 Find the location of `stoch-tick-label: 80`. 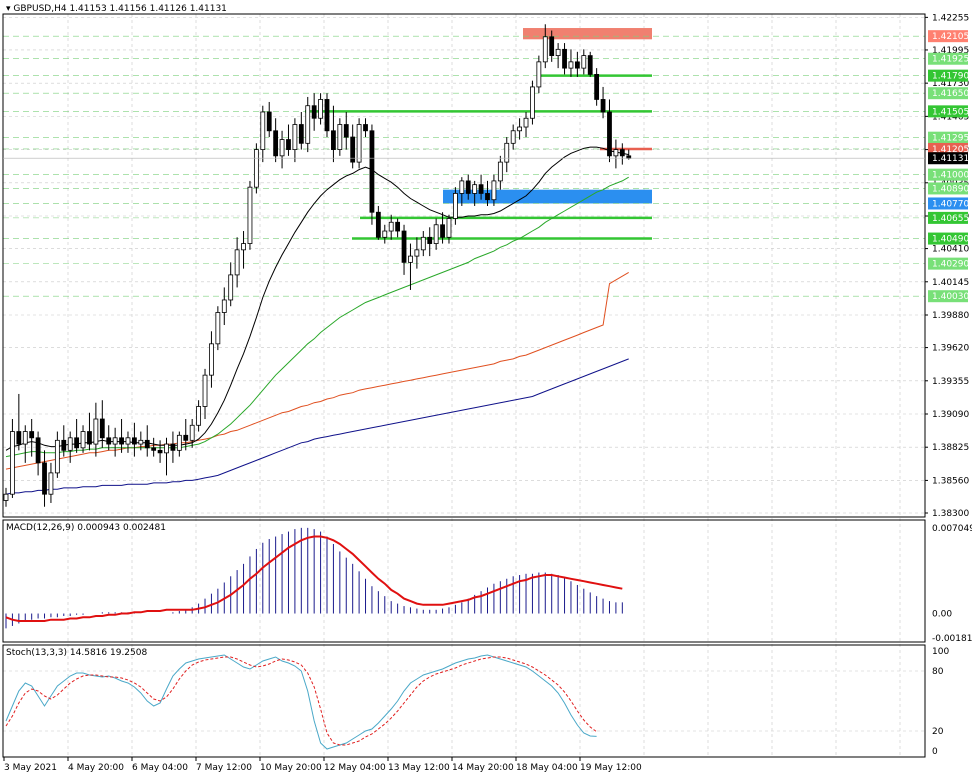

stoch-tick-label: 80 is located at coordinates (938, 672).